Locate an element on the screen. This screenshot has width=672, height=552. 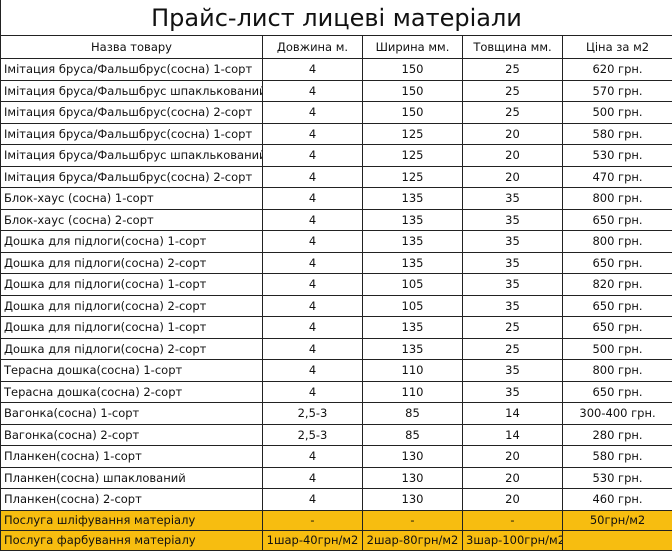
cell-width: 125 is located at coordinates (412, 133).